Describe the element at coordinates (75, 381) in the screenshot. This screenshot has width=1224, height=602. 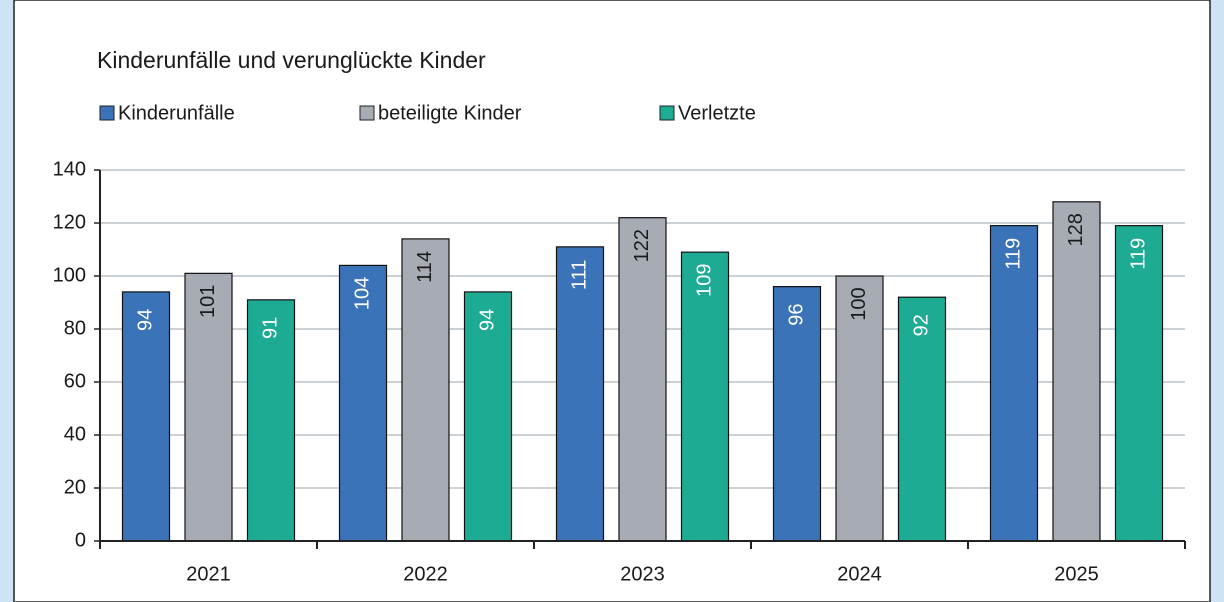
I see `y-tick-label: 60` at that location.